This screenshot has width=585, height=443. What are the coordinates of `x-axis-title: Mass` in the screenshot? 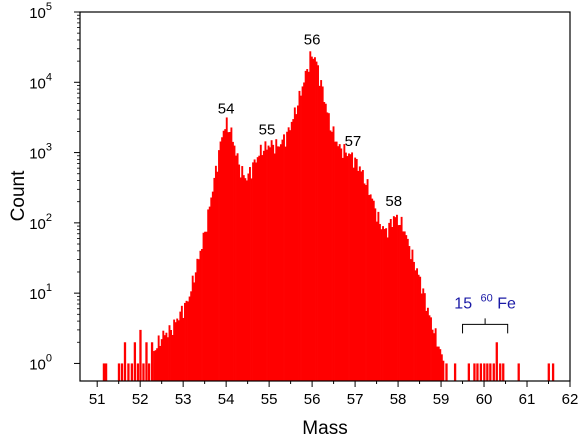 It's located at (324, 428).